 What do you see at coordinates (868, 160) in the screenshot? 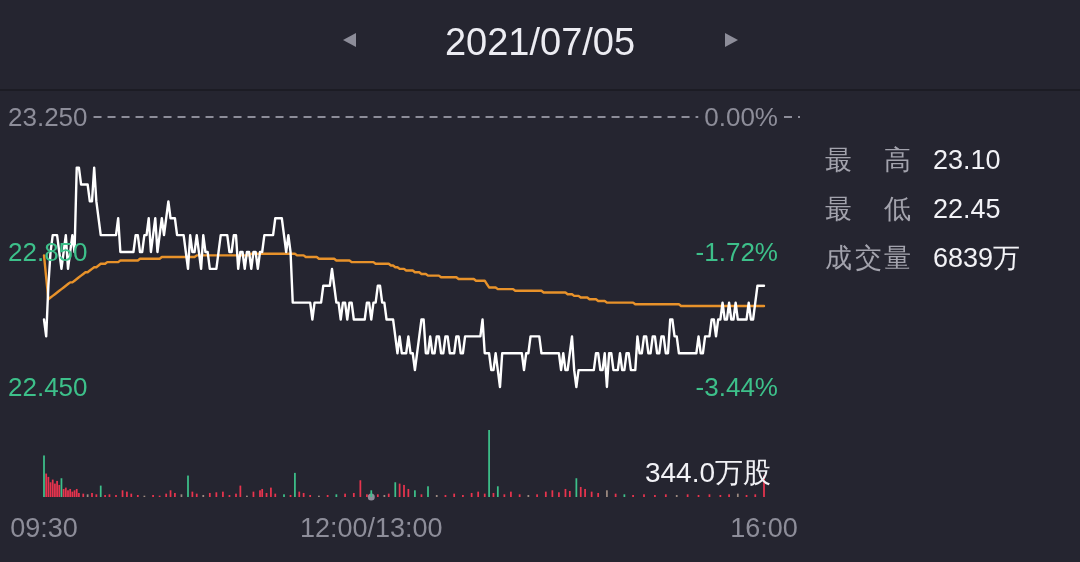
I see `text: 最高` at bounding box center [868, 160].